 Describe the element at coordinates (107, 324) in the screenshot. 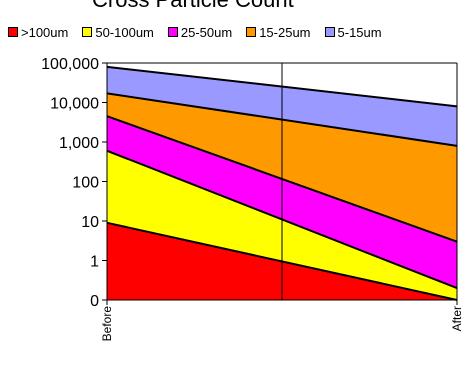

I see `x-category-label-0: Before` at that location.